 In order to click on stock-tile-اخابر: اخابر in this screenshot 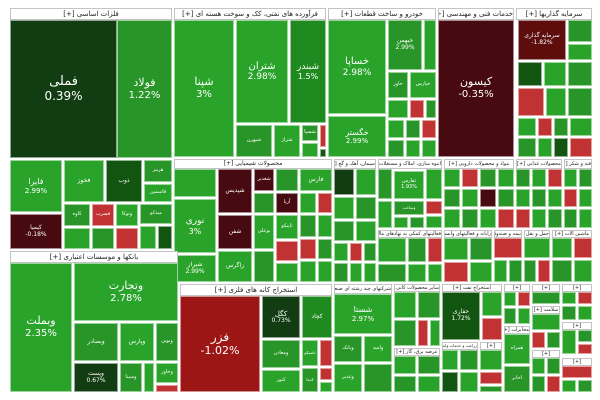, I will do `click(517, 379)`.